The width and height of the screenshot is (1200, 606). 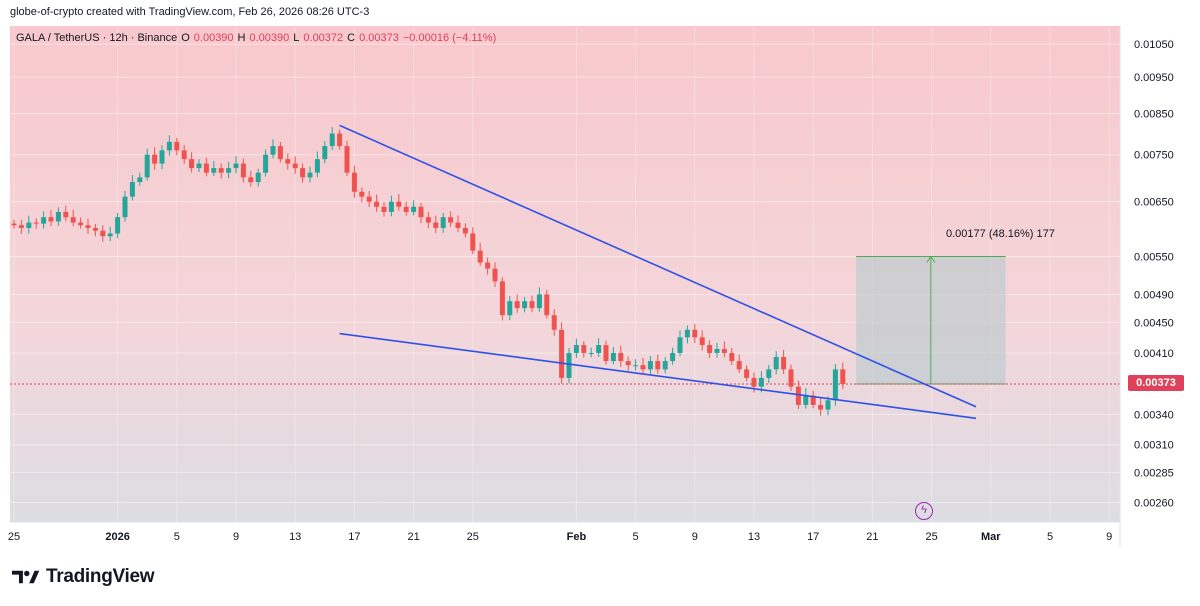 What do you see at coordinates (924, 511) in the screenshot?
I see `lightning-icon: ϟ` at bounding box center [924, 511].